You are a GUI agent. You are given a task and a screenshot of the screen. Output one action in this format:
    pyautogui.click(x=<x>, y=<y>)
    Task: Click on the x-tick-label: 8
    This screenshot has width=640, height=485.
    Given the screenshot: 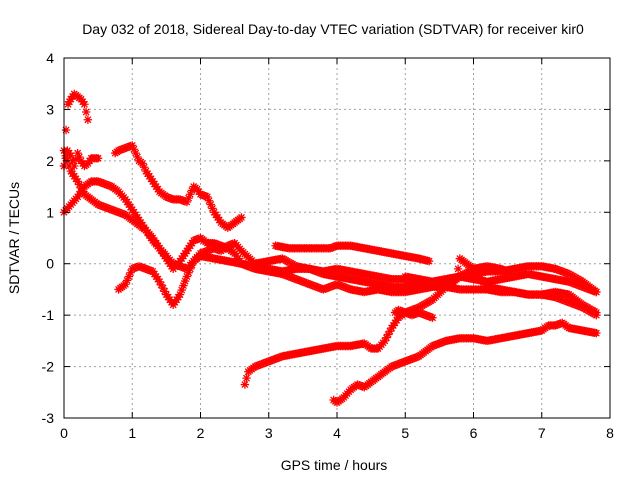 What is the action you would take?
    pyautogui.click(x=610, y=433)
    